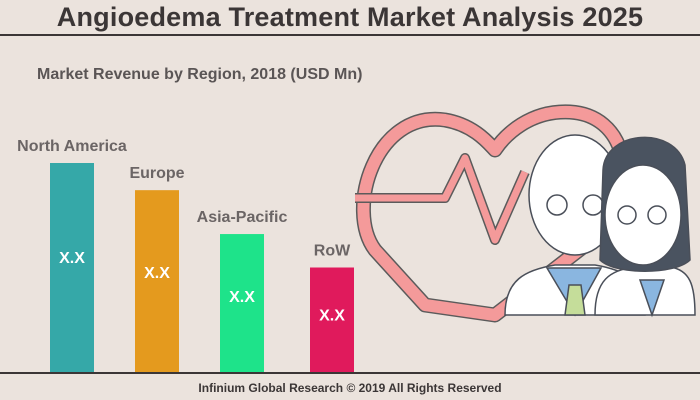 This screenshot has height=400, width=700. I want to click on category-label: North America, so click(72, 146).